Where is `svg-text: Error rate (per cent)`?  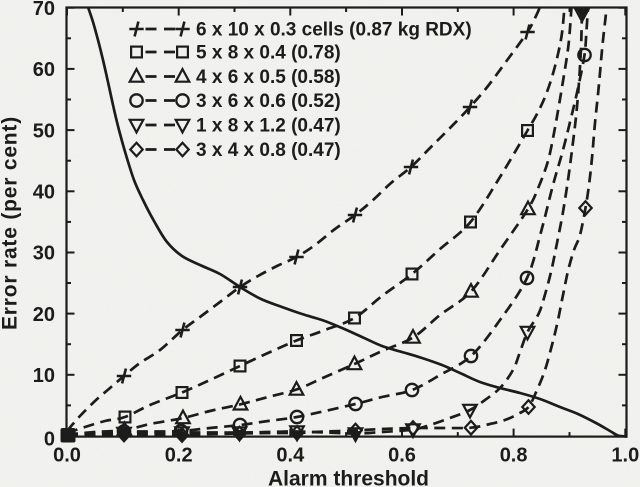 svg-text: Error rate (per cent) is located at coordinates (11, 223).